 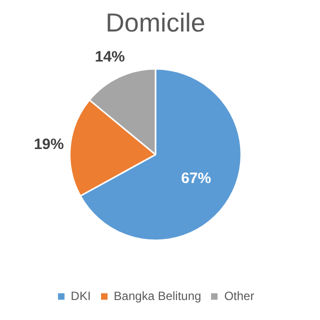 What do you see at coordinates (109, 57) in the screenshot?
I see `data-label: 14%` at bounding box center [109, 57].